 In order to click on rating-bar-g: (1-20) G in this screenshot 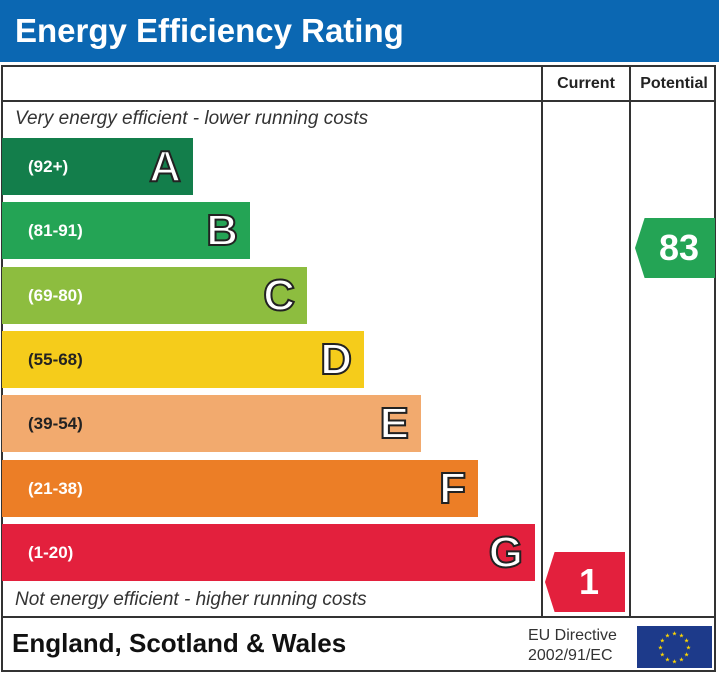, I will do `click(268, 552)`.